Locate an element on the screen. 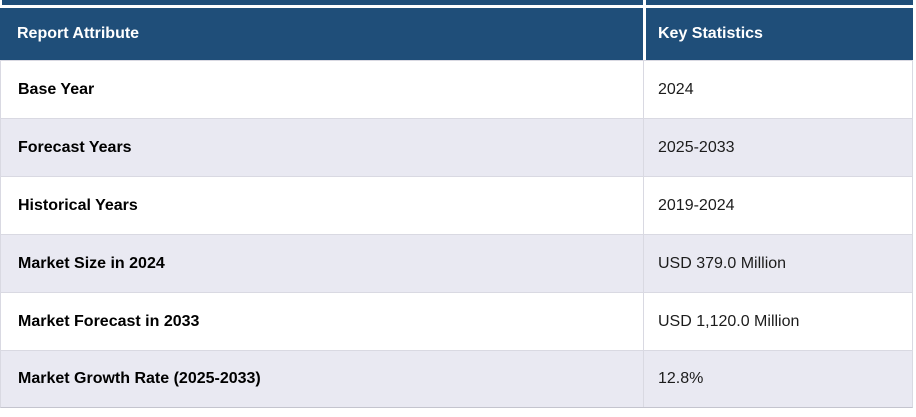 The width and height of the screenshot is (916, 417). value-cell: USD 1,120.0 Million is located at coordinates (777, 321).